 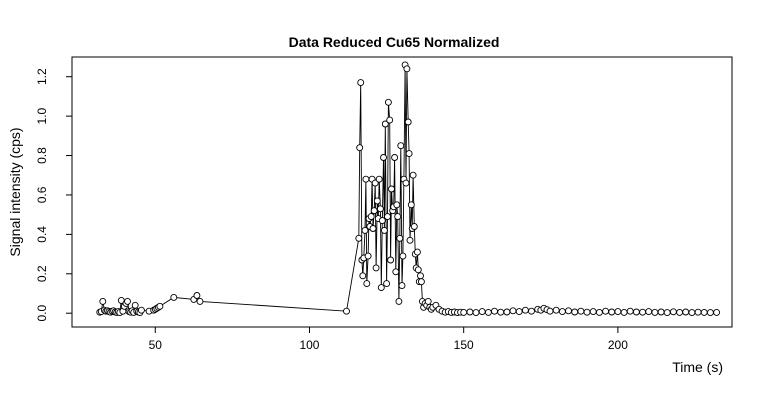 I want to click on y-tick-label: 0.0, so click(x=42, y=313).